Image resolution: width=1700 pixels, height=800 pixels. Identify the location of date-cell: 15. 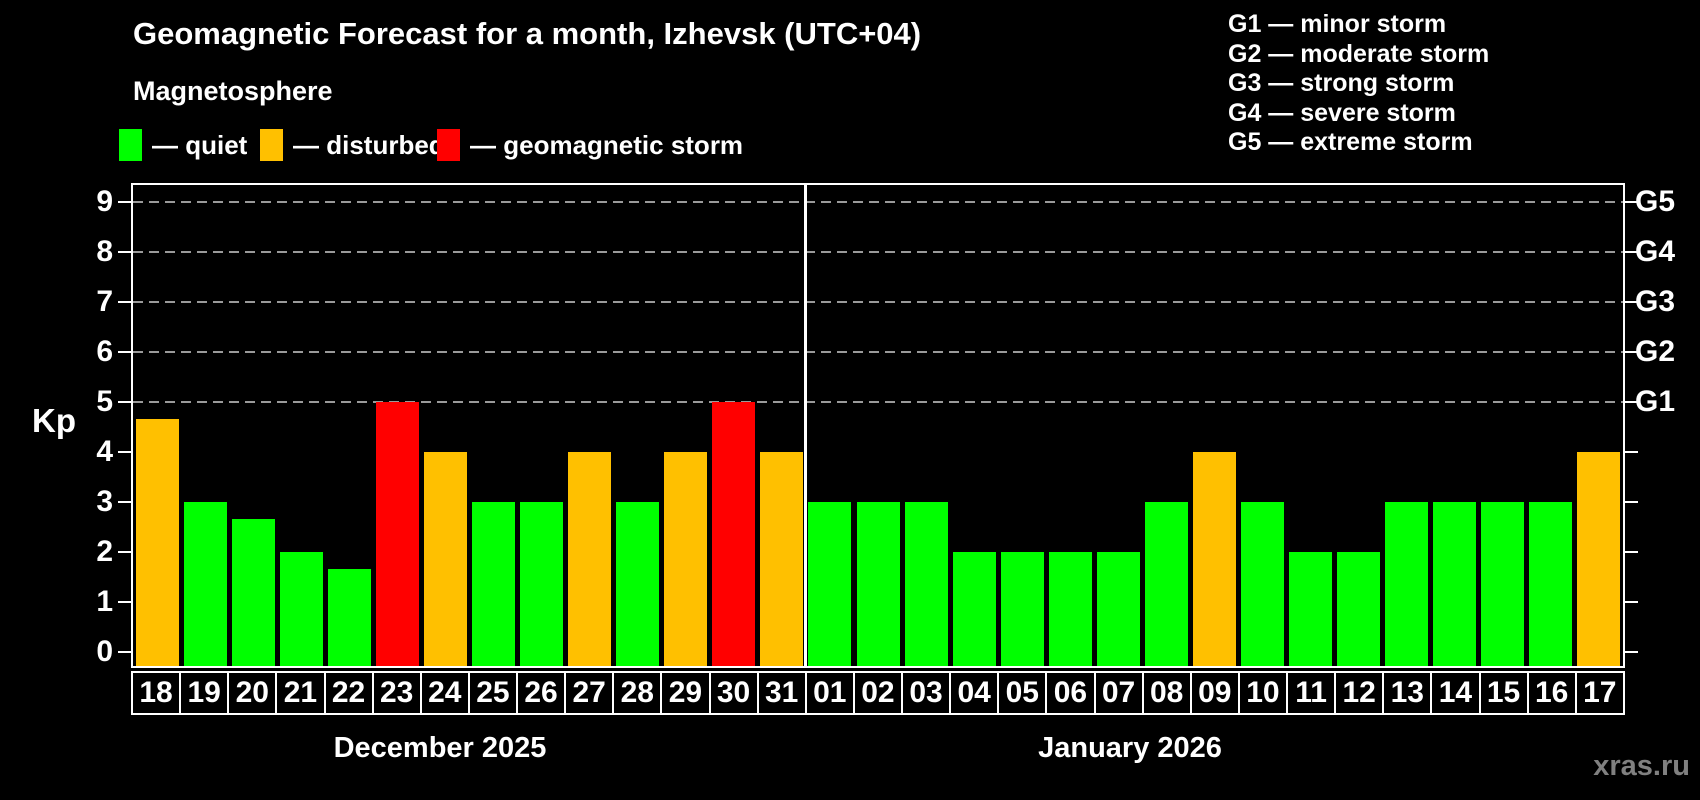
(1503, 693).